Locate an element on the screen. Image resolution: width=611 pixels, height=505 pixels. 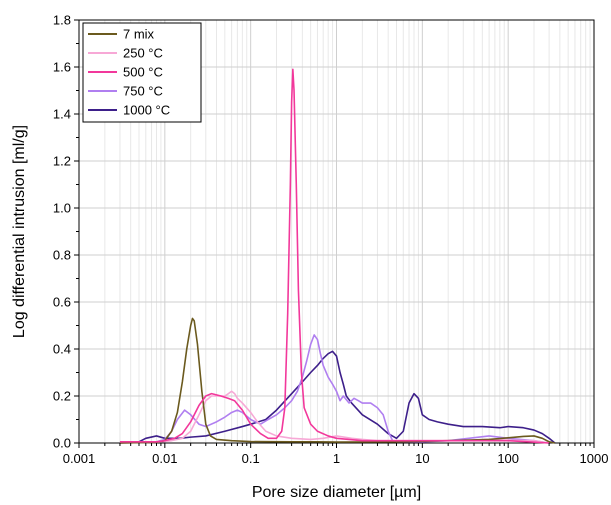
x-axis-title: Pore size diameter [µm] is located at coordinates (336, 492).